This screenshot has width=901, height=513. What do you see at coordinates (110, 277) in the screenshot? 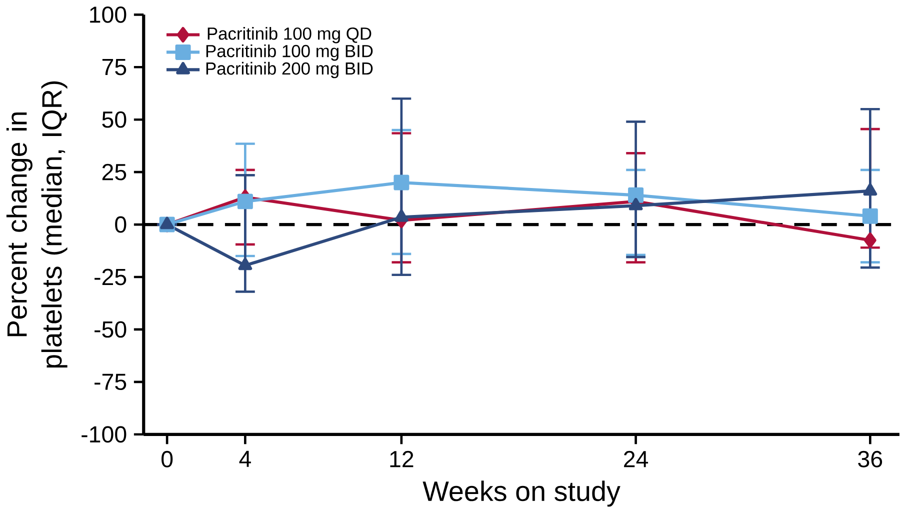
I see `y-tick-label: -25` at bounding box center [110, 277].